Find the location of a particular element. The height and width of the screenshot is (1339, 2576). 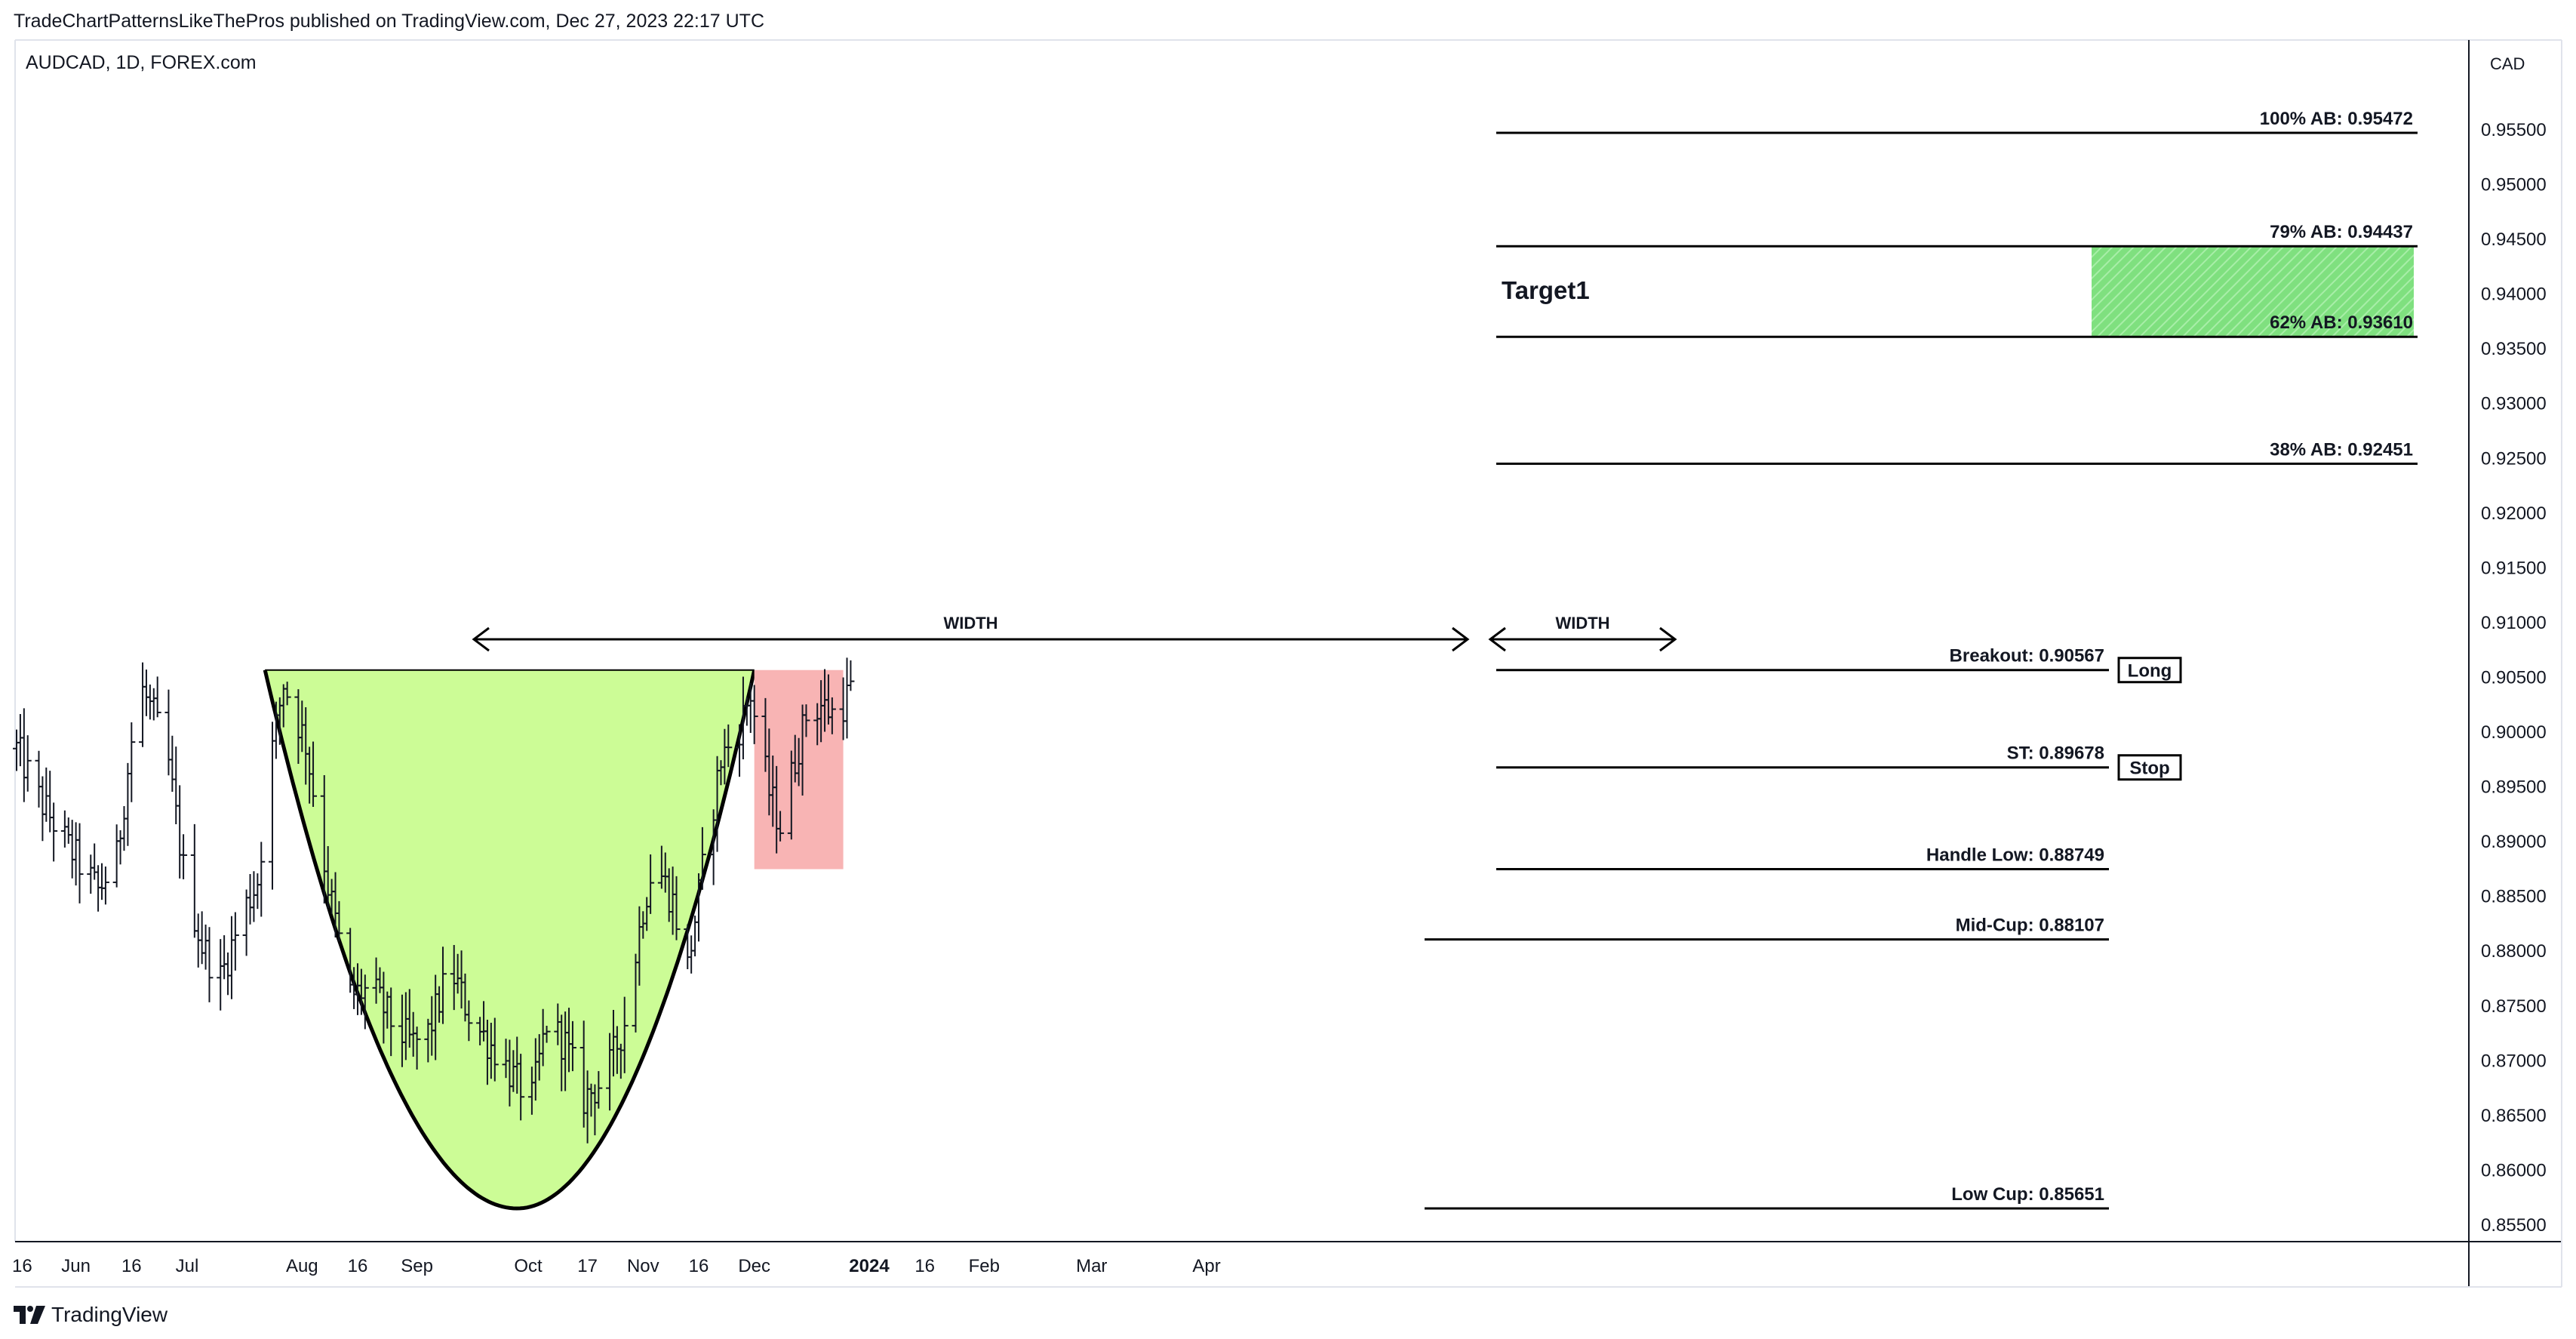

x-tick-label: Aug is located at coordinates (302, 1266).